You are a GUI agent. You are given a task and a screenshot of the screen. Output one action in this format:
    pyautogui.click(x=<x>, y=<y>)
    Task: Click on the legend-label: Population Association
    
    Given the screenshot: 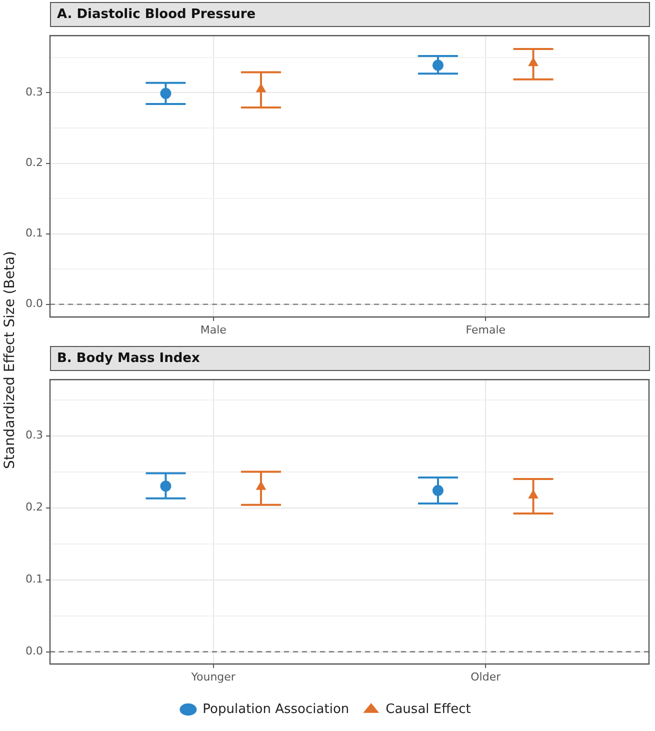 What is the action you would take?
    pyautogui.click(x=276, y=709)
    